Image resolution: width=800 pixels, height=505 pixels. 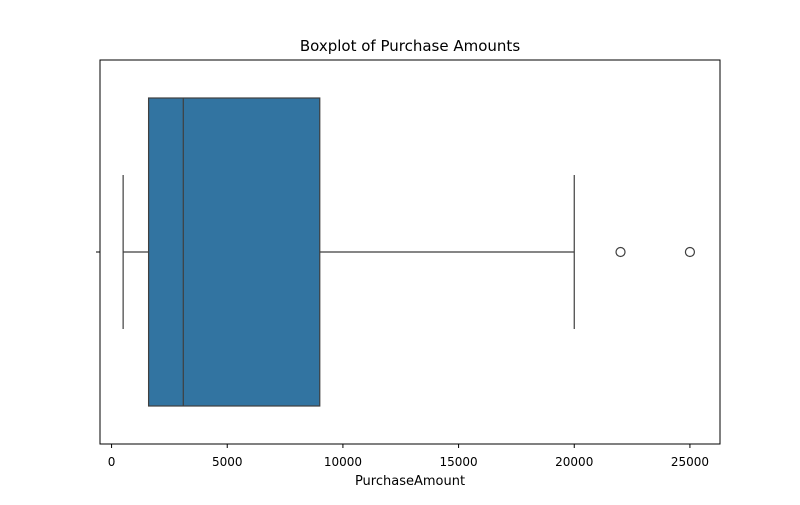 I want to click on x-tick-label: 0, so click(x=112, y=462).